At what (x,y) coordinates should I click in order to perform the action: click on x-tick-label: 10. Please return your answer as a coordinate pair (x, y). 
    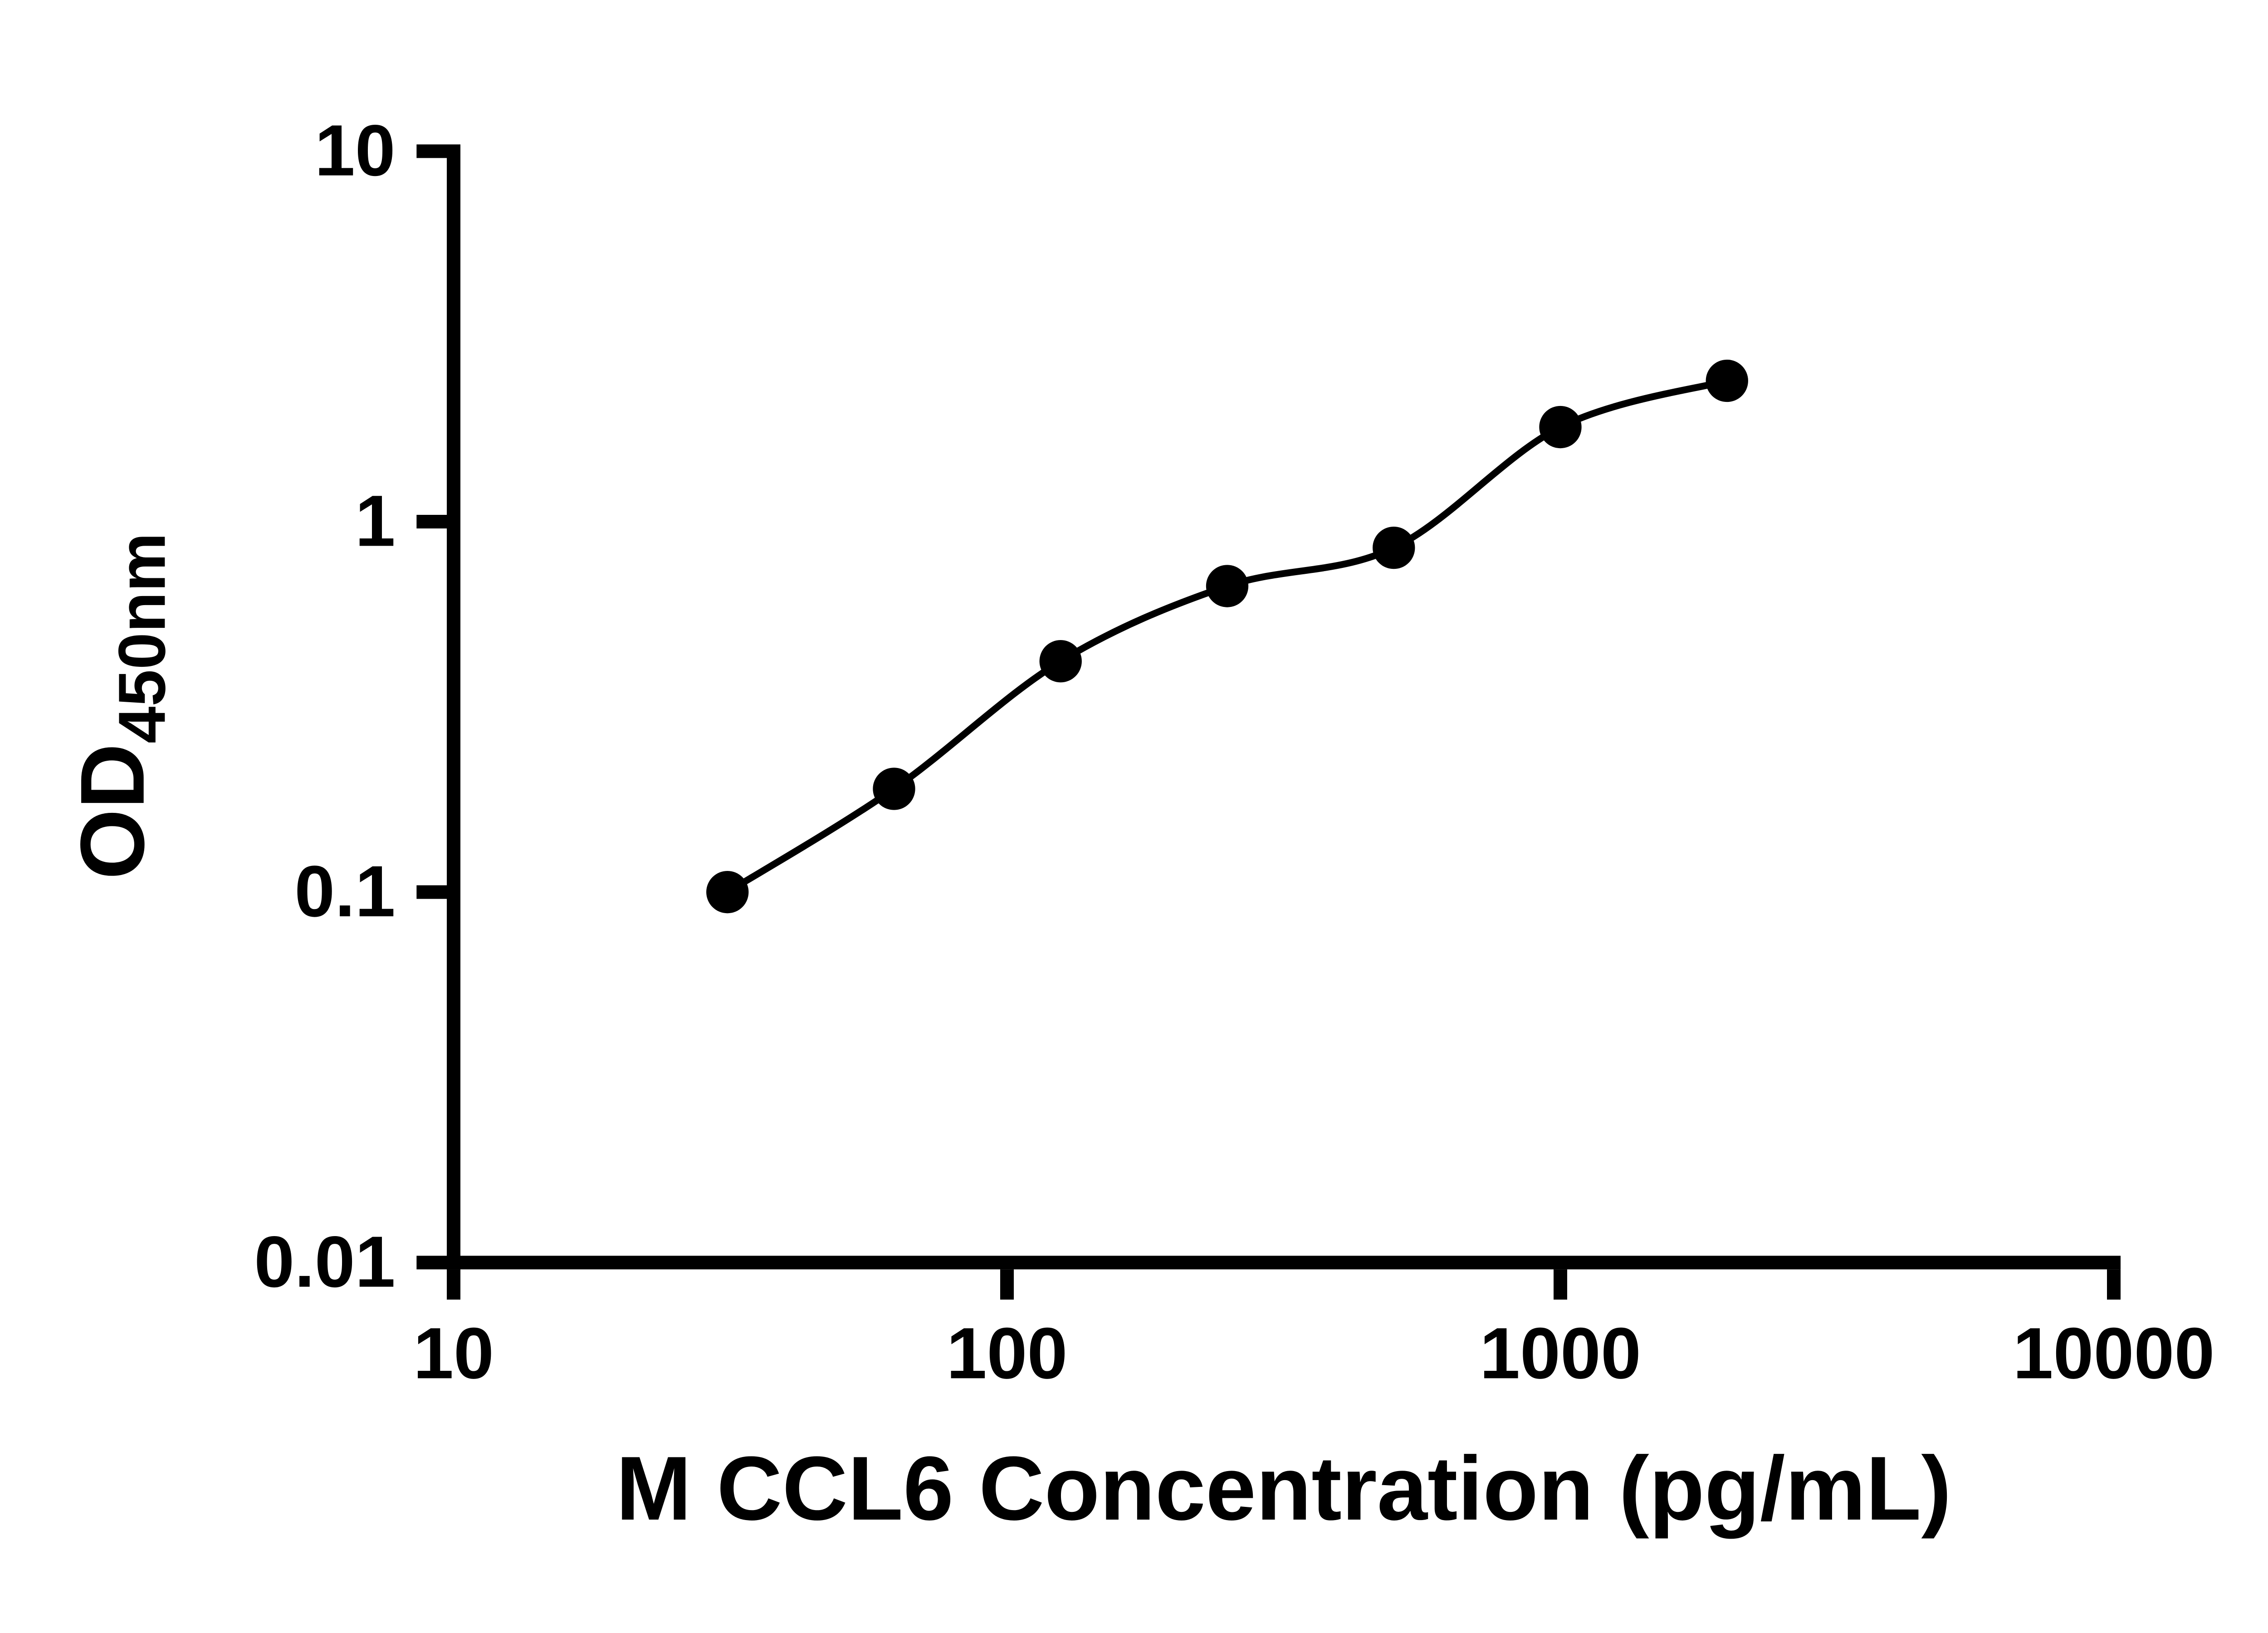
    Looking at the image, I should click on (454, 1352).